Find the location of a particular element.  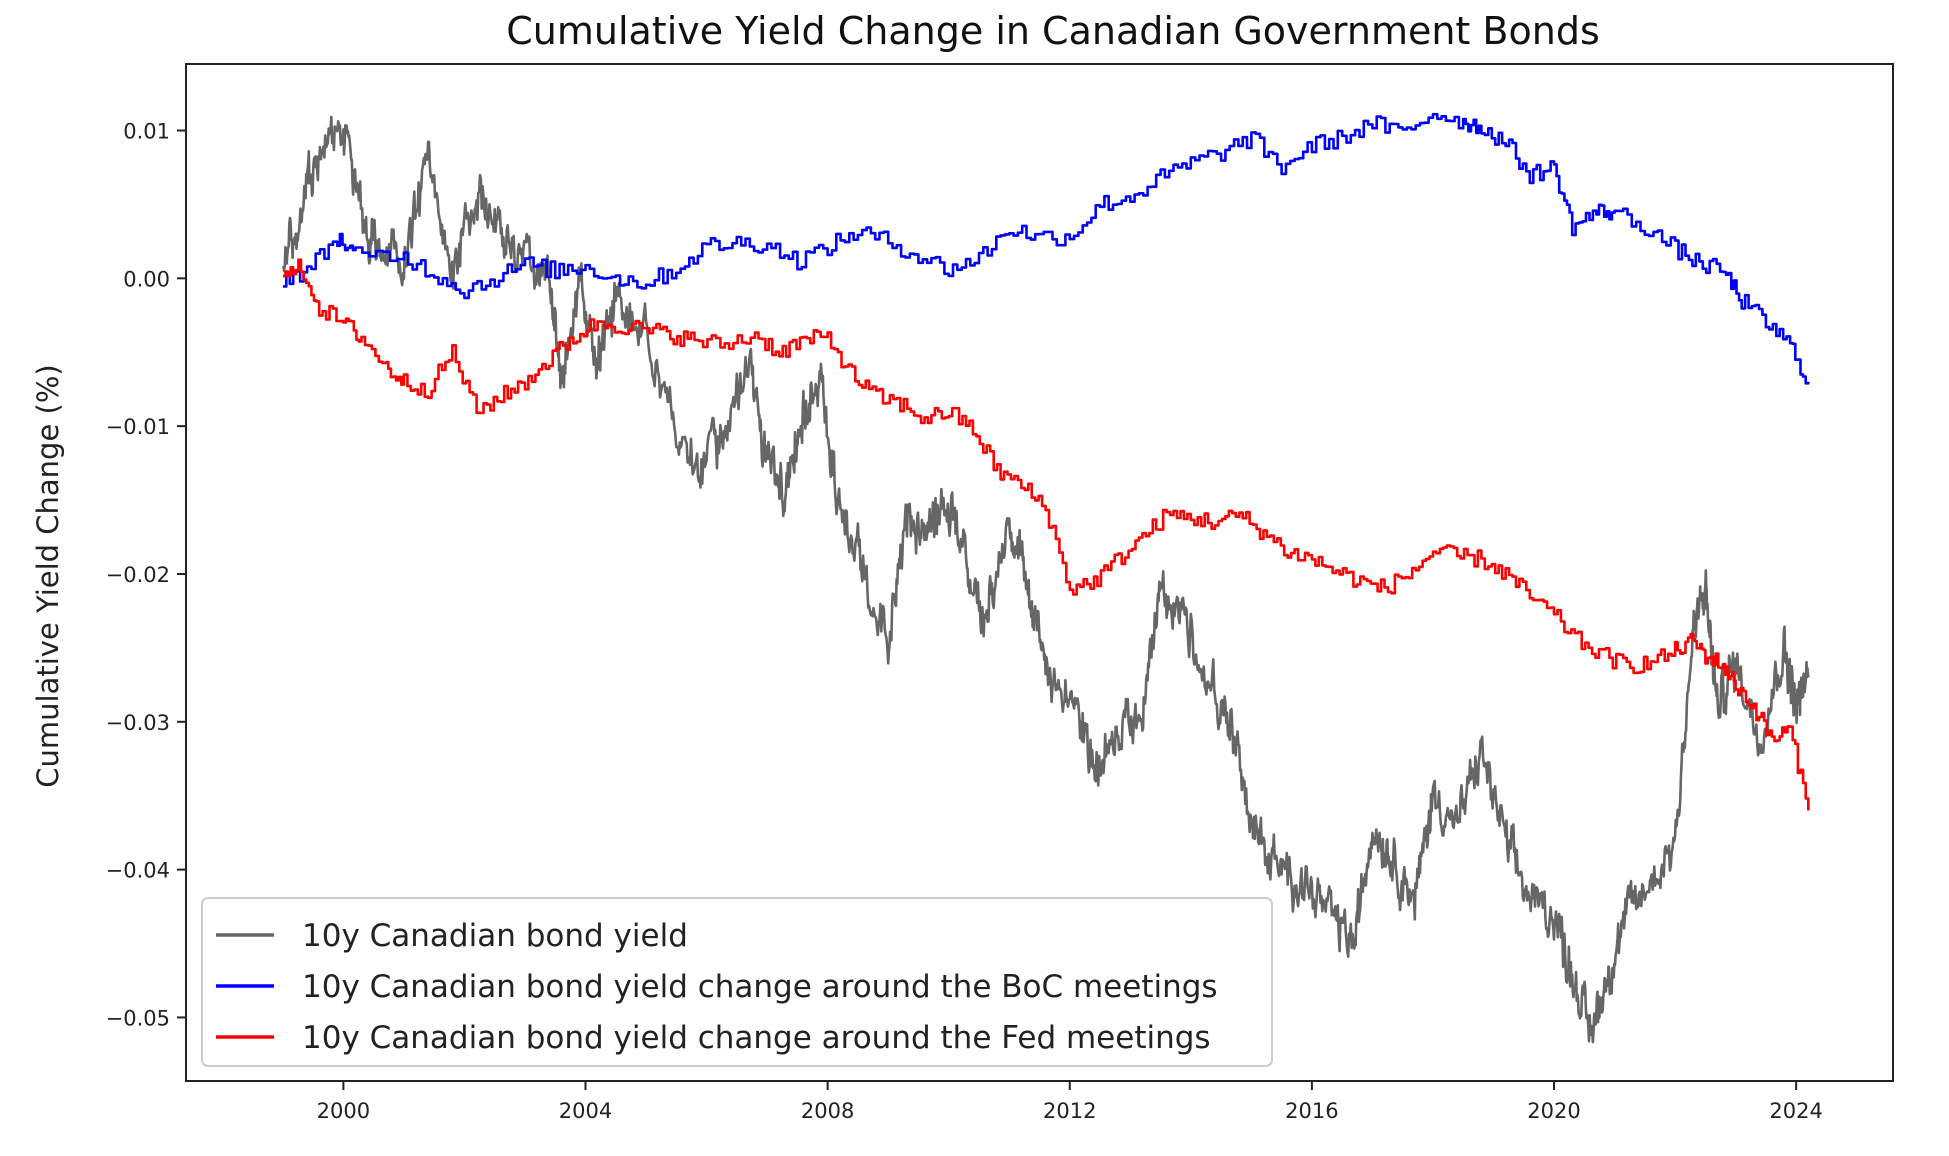

legend-label: 10y Canadian bond yield is located at coordinates (495, 936).